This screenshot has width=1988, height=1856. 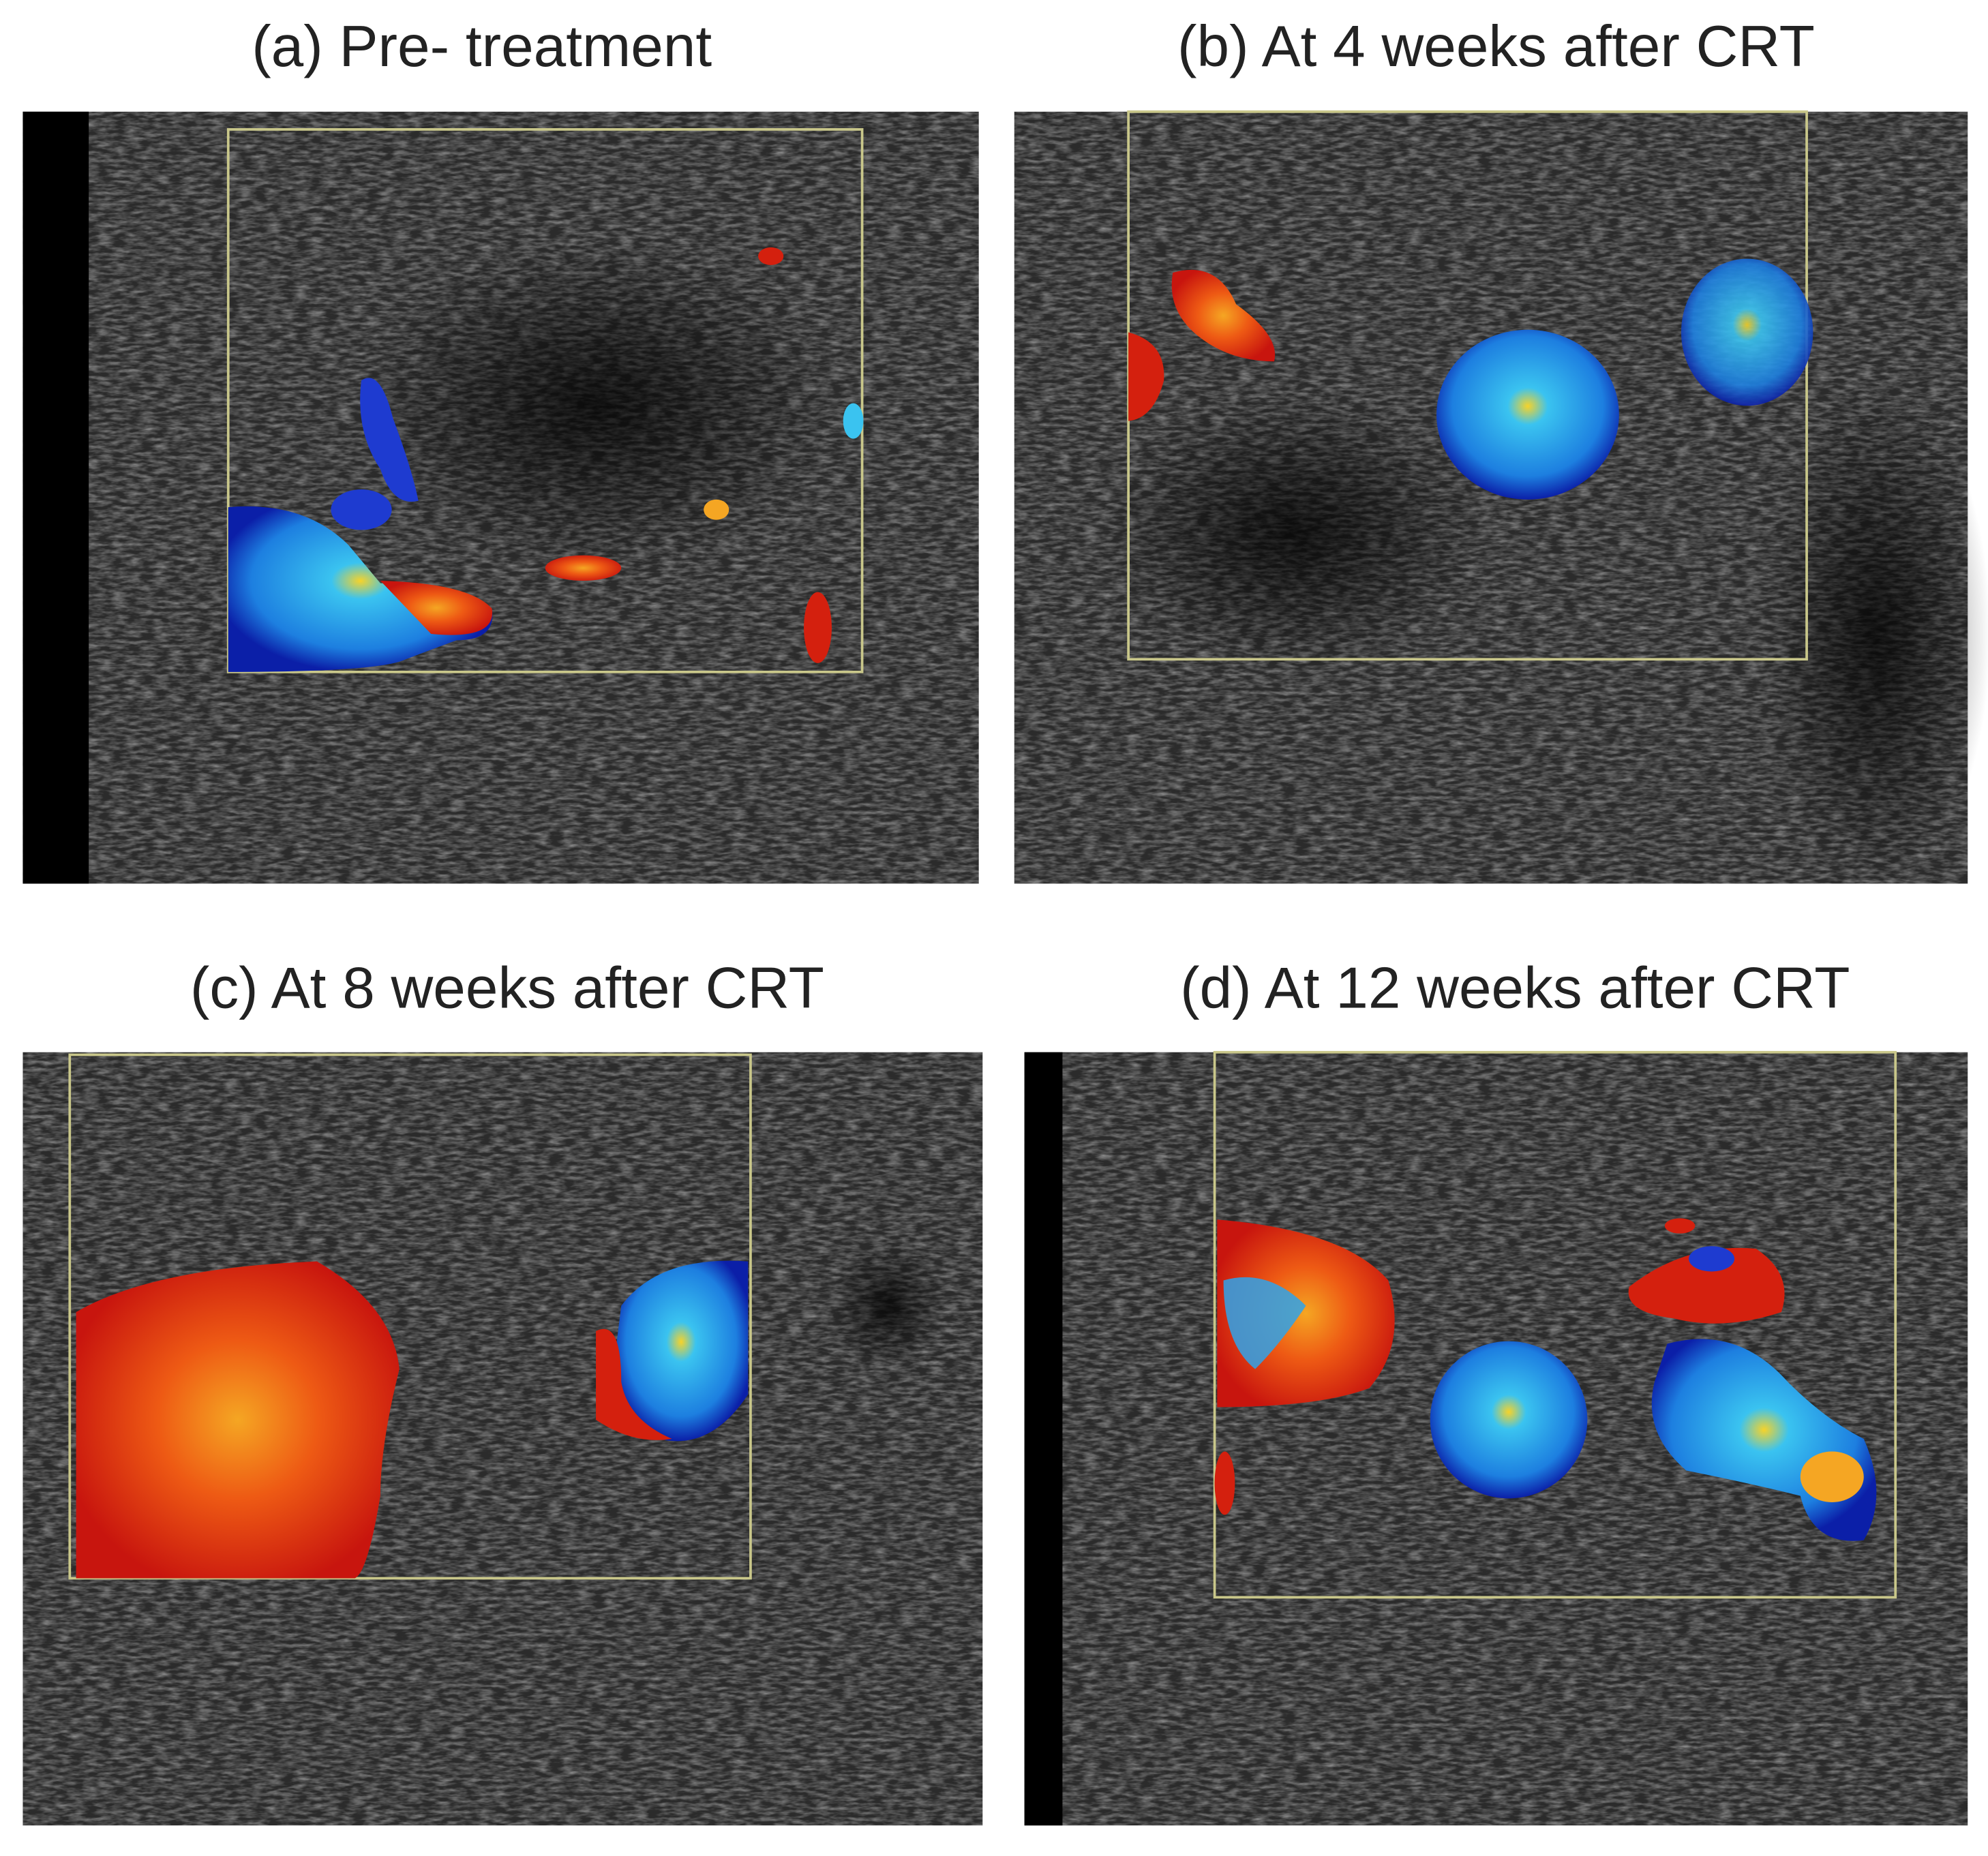 What do you see at coordinates (1496, 46) in the screenshot?
I see `panel-title: (b) At 4 weeks after CRT` at bounding box center [1496, 46].